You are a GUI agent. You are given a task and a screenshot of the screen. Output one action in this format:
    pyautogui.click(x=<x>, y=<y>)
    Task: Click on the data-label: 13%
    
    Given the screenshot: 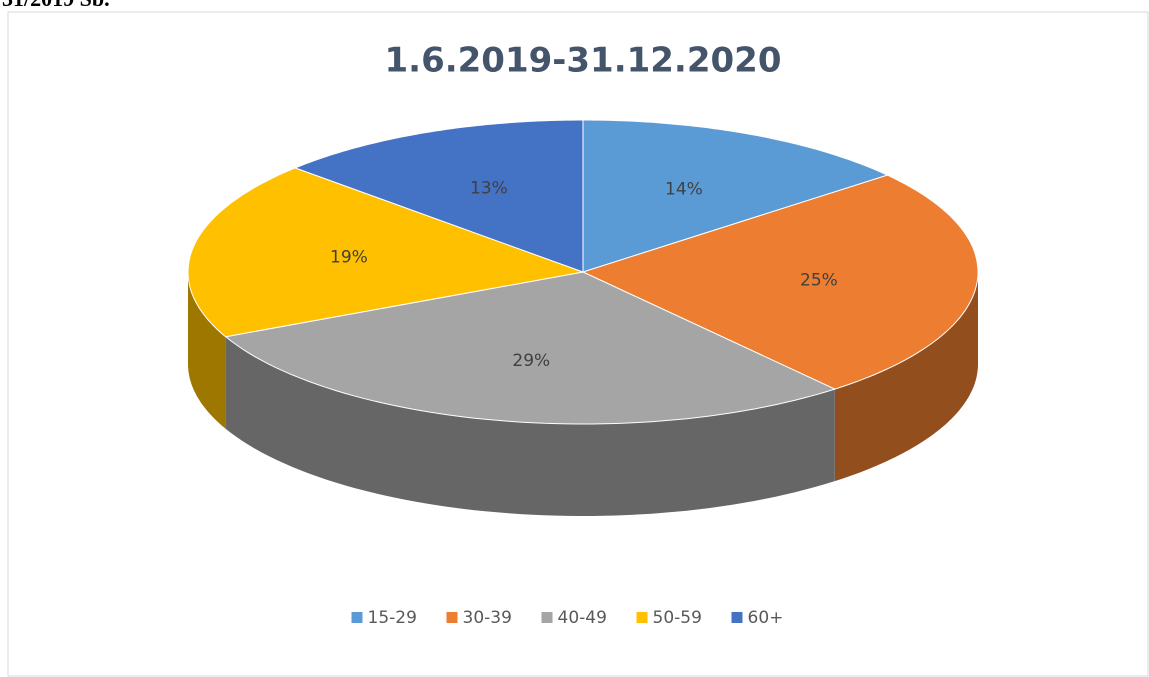 What is the action you would take?
    pyautogui.click(x=489, y=188)
    